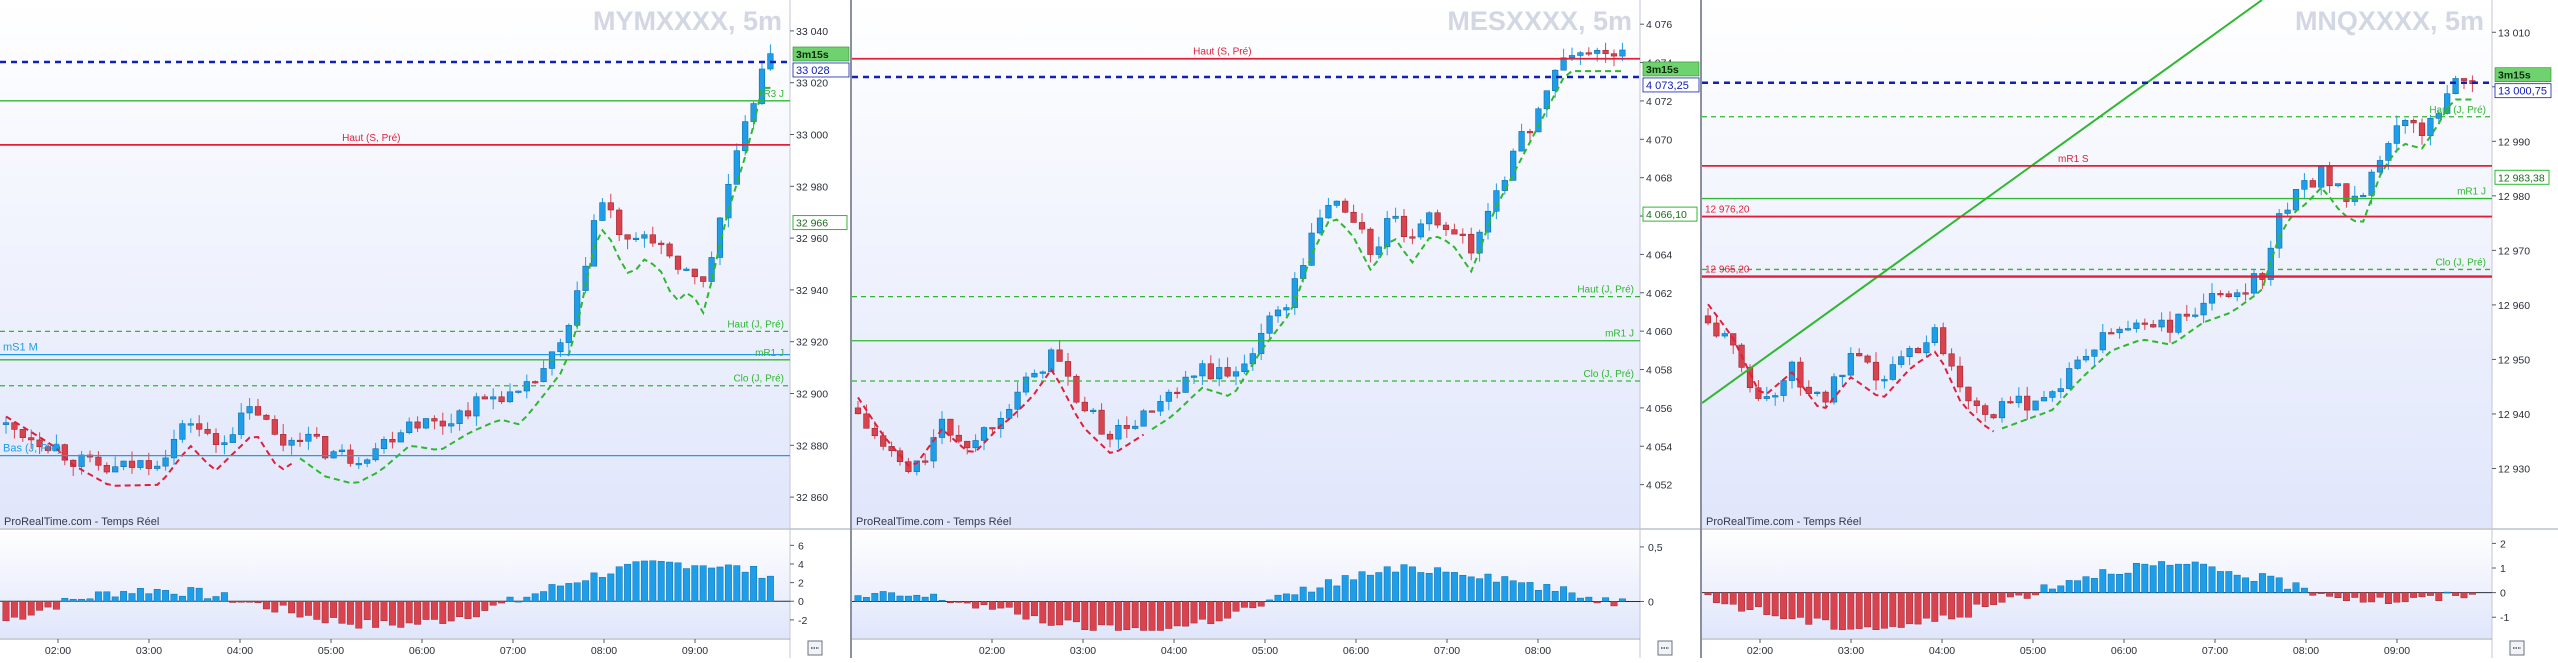 The height and width of the screenshot is (663, 2558). Describe the element at coordinates (1659, 140) in the screenshot. I see `price-tick-label: 4 070` at that location.